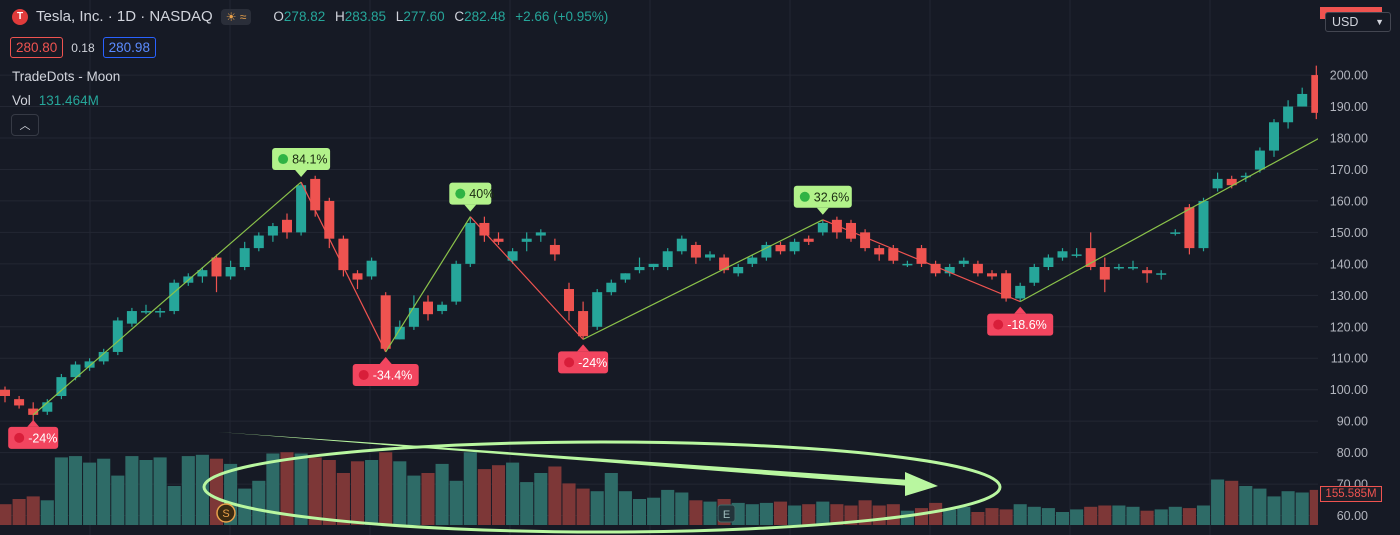  I want to click on indicator-legend: TradeDots - Moon, so click(66, 76).